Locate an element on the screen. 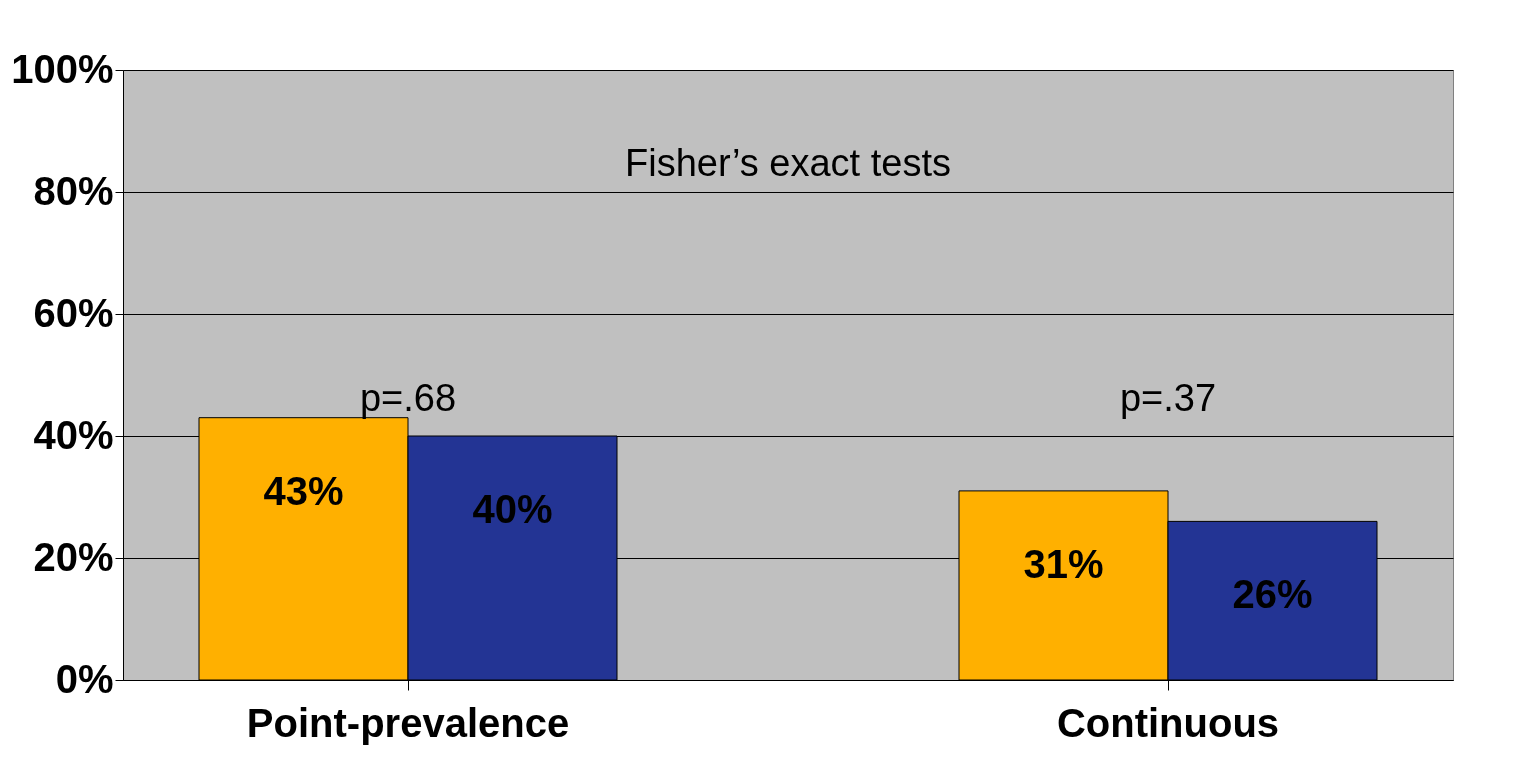 The image size is (1531, 757). x-tick-label: Point-prevalence is located at coordinates (408, 722).